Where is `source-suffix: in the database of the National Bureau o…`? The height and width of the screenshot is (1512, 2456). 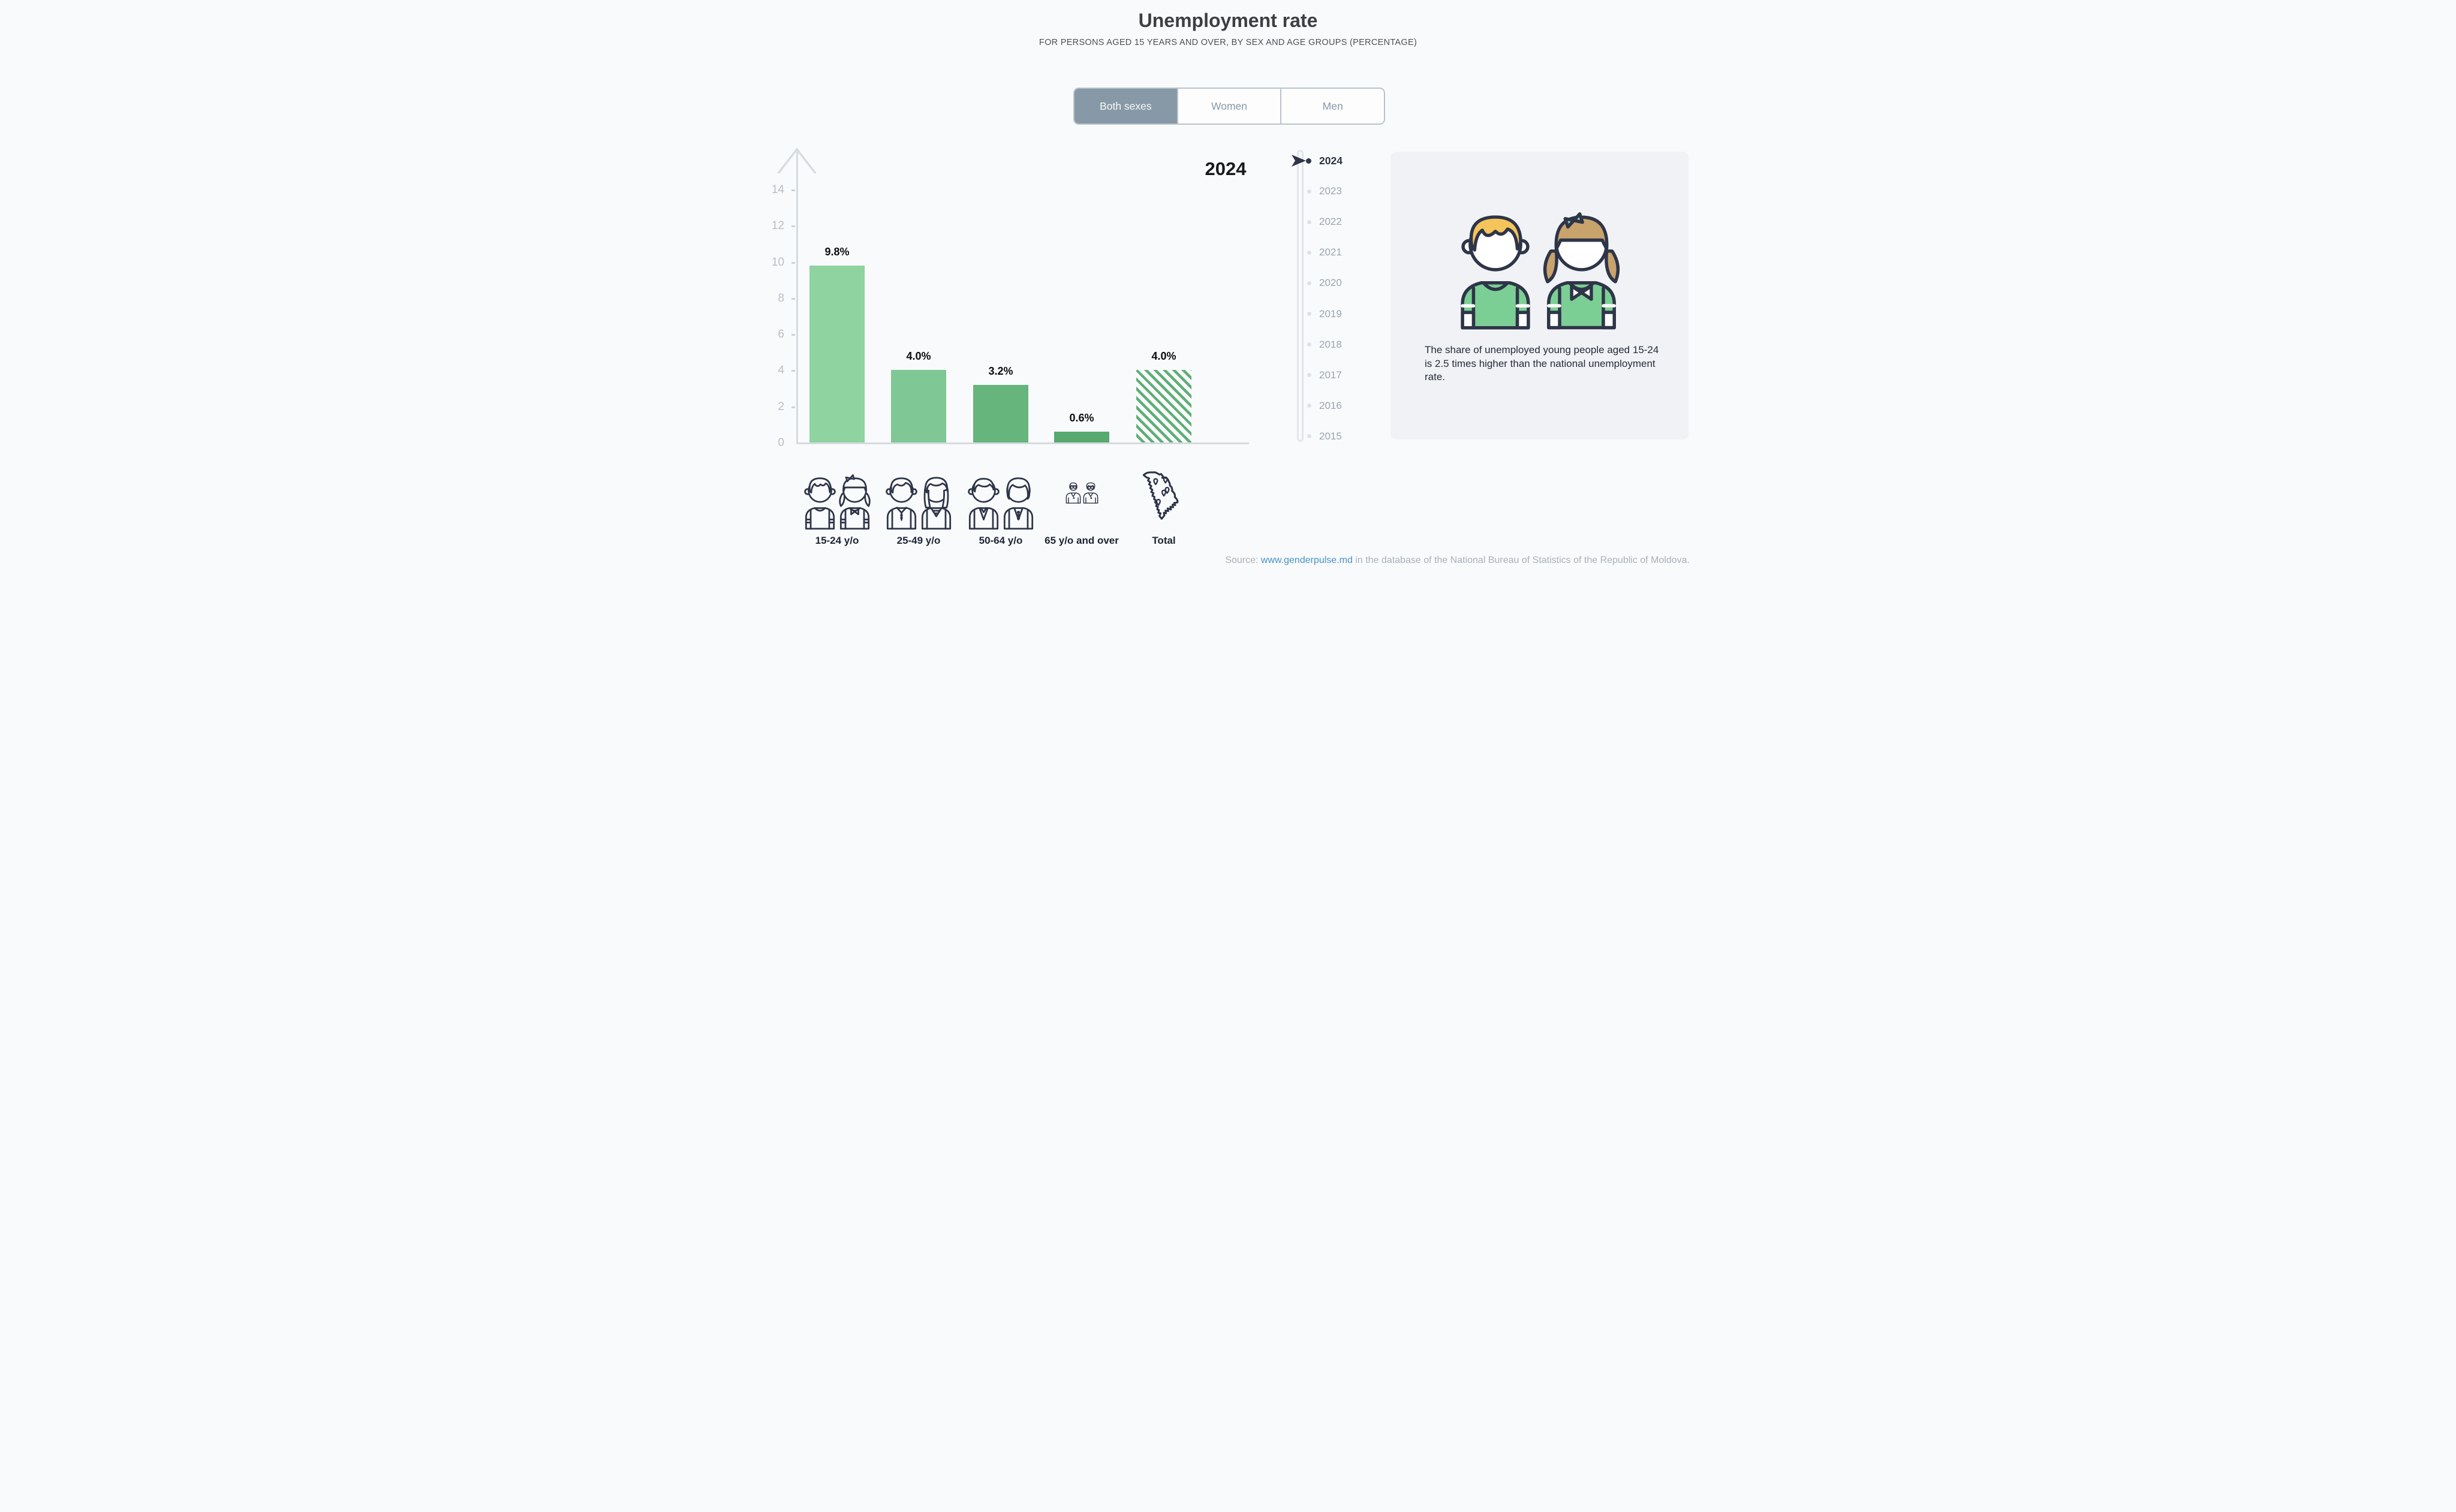 source-suffix: in the database of the National Bureau o… is located at coordinates (1521, 560).